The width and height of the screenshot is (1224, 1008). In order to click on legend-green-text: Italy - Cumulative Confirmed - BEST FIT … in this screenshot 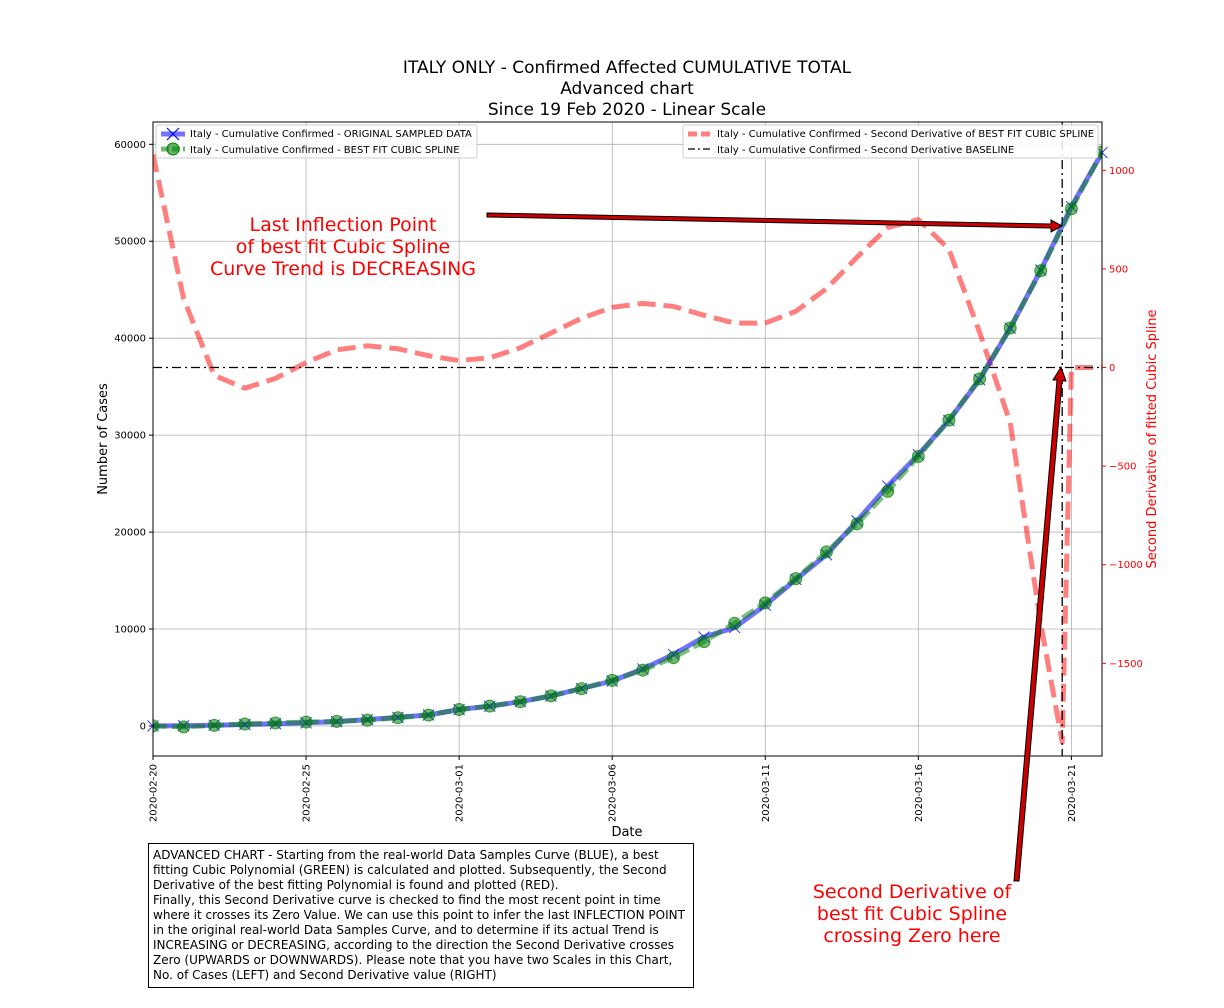, I will do `click(325, 150)`.